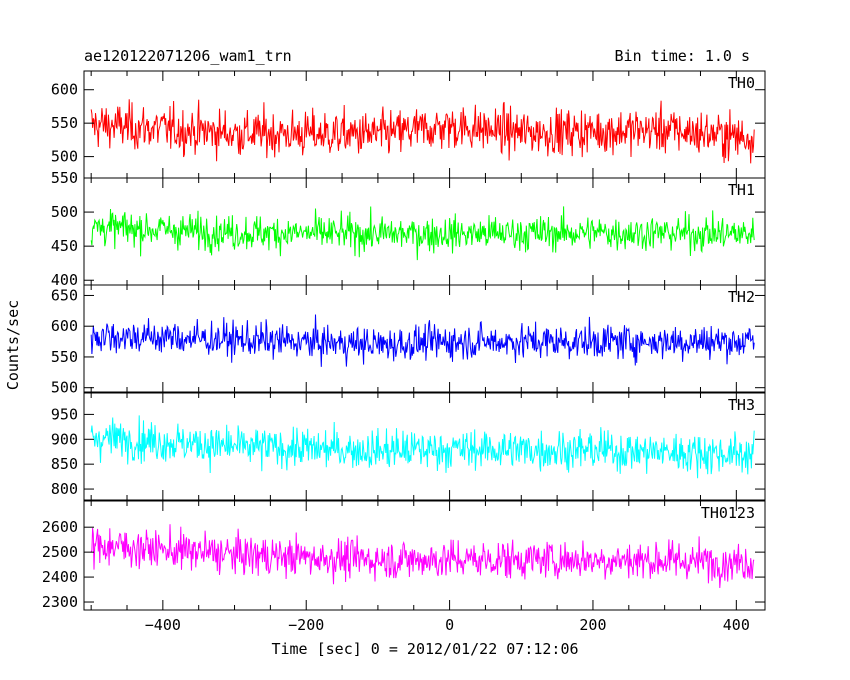 The image size is (850, 680). What do you see at coordinates (64, 246) in the screenshot?
I see `y-tick-label: 450` at bounding box center [64, 246].